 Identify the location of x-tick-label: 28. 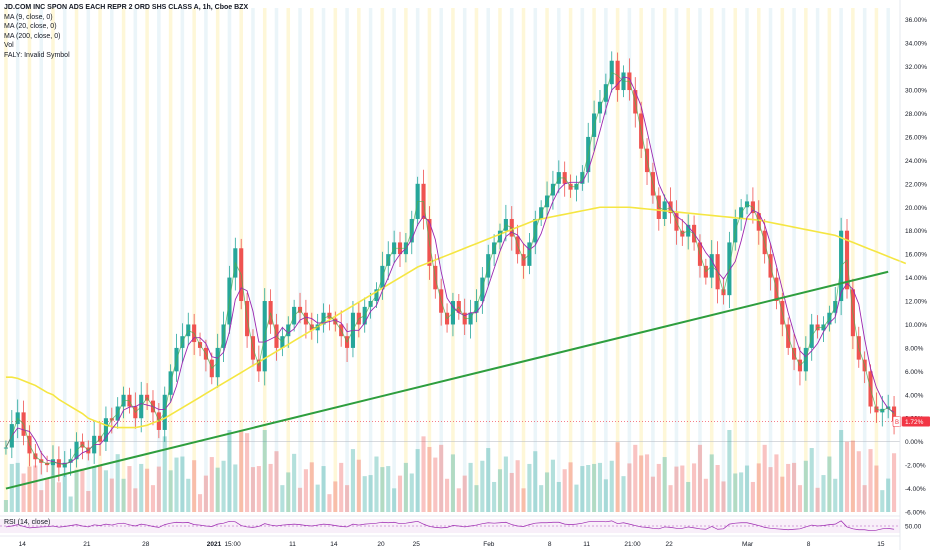
(146, 544).